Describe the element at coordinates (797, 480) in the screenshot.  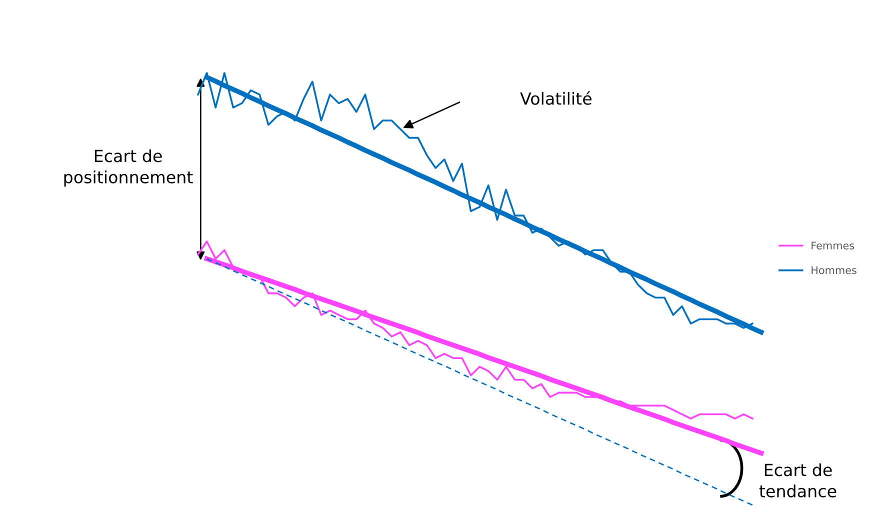
I see `annotation: Ecart de tendance` at that location.